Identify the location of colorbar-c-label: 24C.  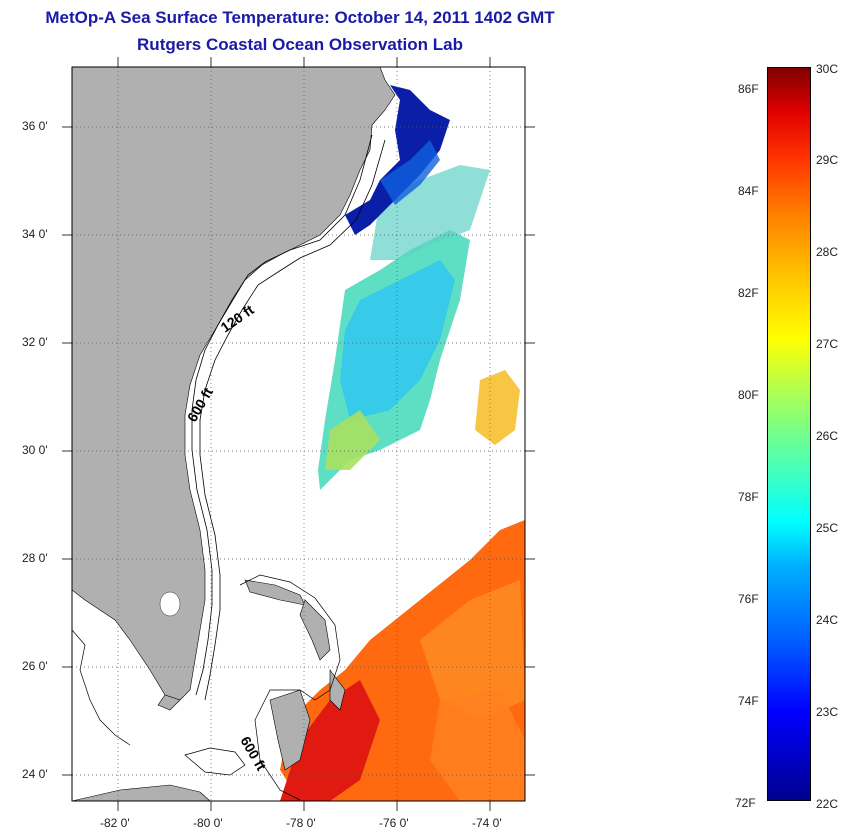
(827, 620).